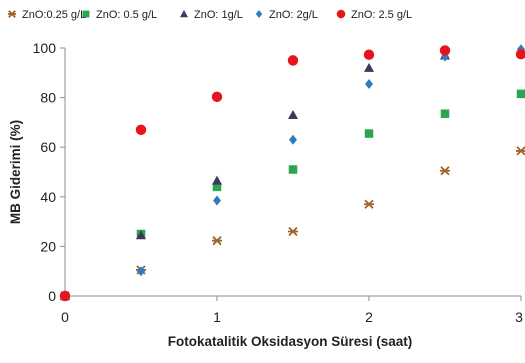 Image resolution: width=525 pixels, height=363 pixels. I want to click on x-tick-label: 1, so click(217, 317).